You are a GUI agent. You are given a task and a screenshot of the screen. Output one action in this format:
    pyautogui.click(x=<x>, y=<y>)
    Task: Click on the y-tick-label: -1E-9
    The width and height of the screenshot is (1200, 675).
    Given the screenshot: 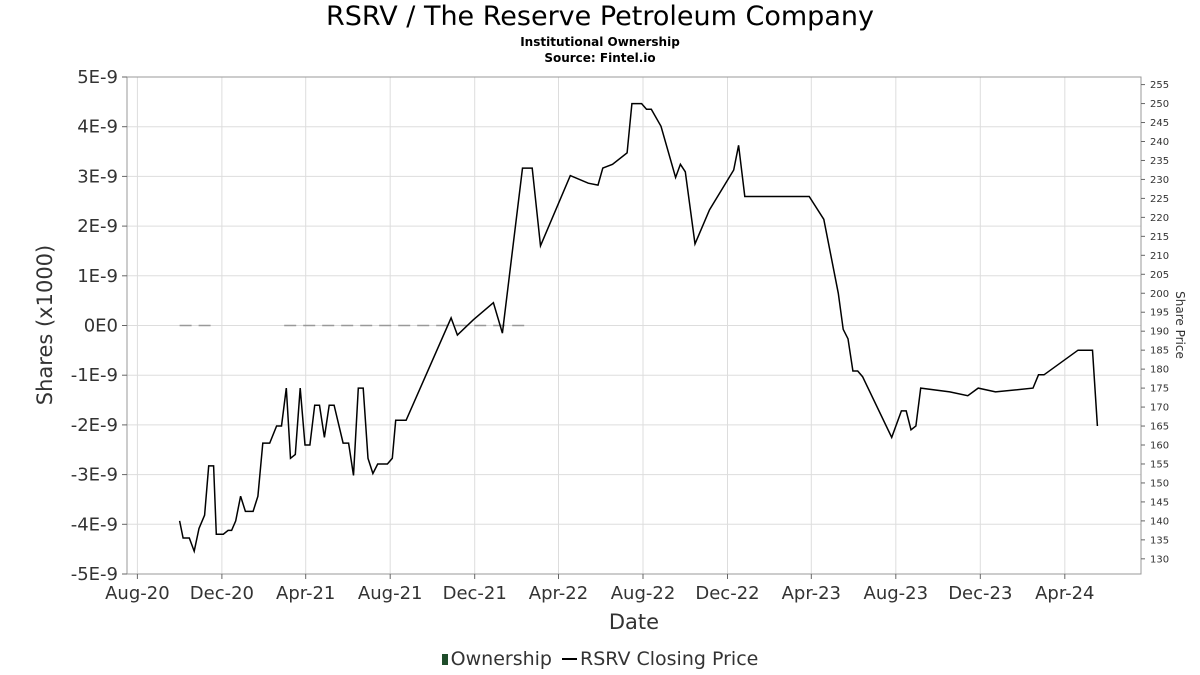 What is the action you would take?
    pyautogui.click(x=94, y=375)
    